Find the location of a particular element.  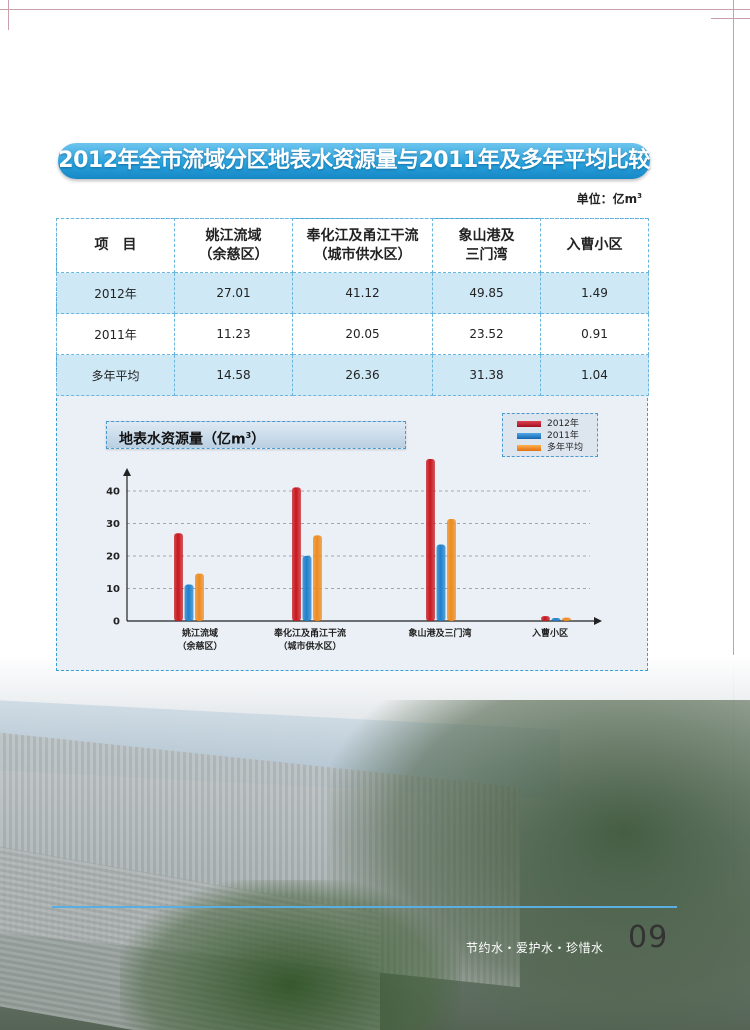

legend-label: 2011年 is located at coordinates (563, 436).